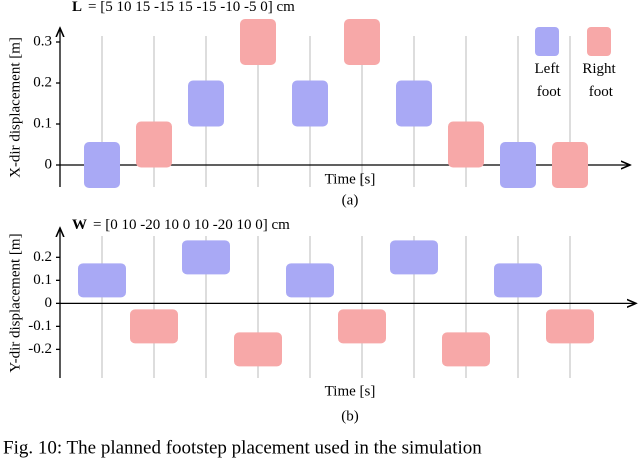 This screenshot has width=640, height=458. I want to click on annotation-text: = [5 10 15 -15 15 -15 -10 -5 0] cm, so click(191, 7).